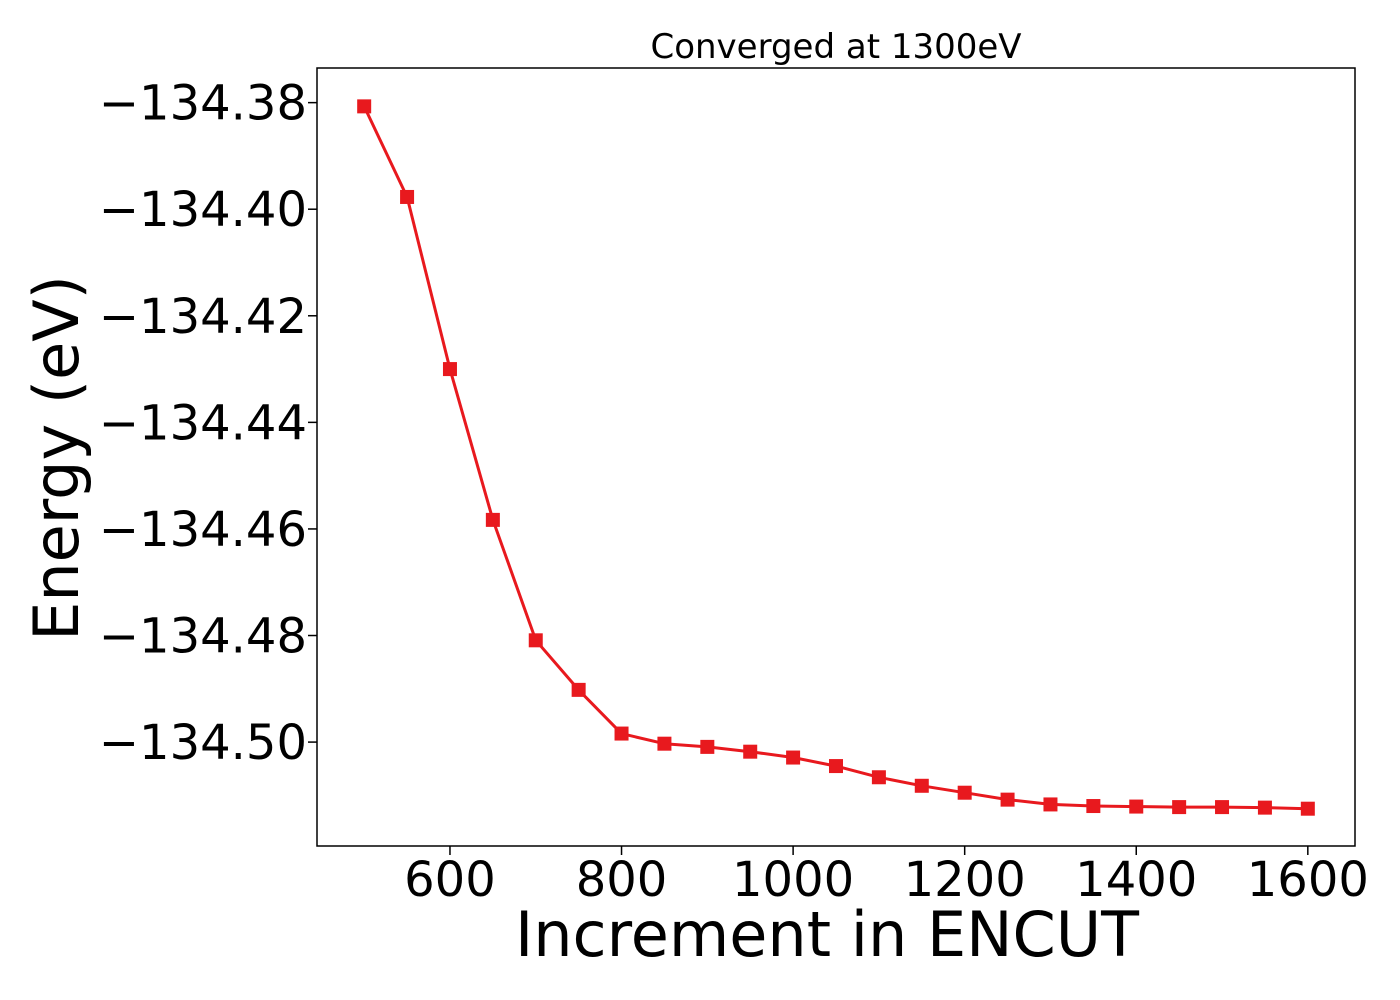 Image resolution: width=1400 pixels, height=1000 pixels. What do you see at coordinates (1136, 880) in the screenshot?
I see `x-tick-label: 1400` at bounding box center [1136, 880].